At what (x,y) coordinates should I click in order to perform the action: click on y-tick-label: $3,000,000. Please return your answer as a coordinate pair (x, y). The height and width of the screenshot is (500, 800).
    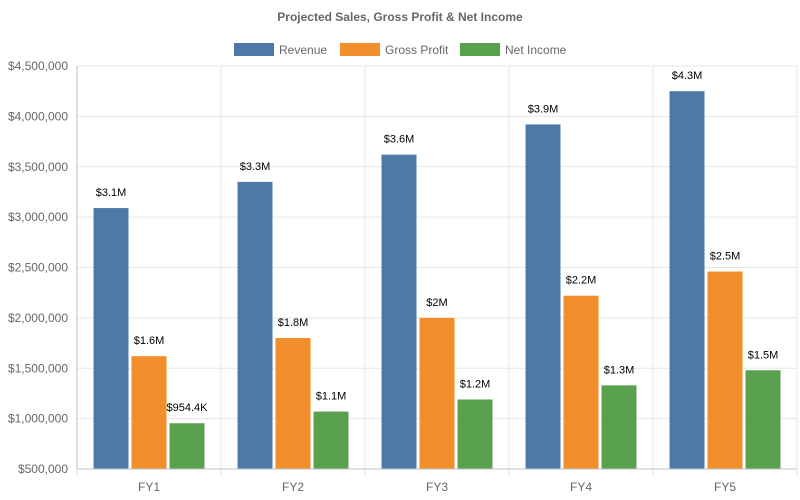
    Looking at the image, I should click on (38, 217).